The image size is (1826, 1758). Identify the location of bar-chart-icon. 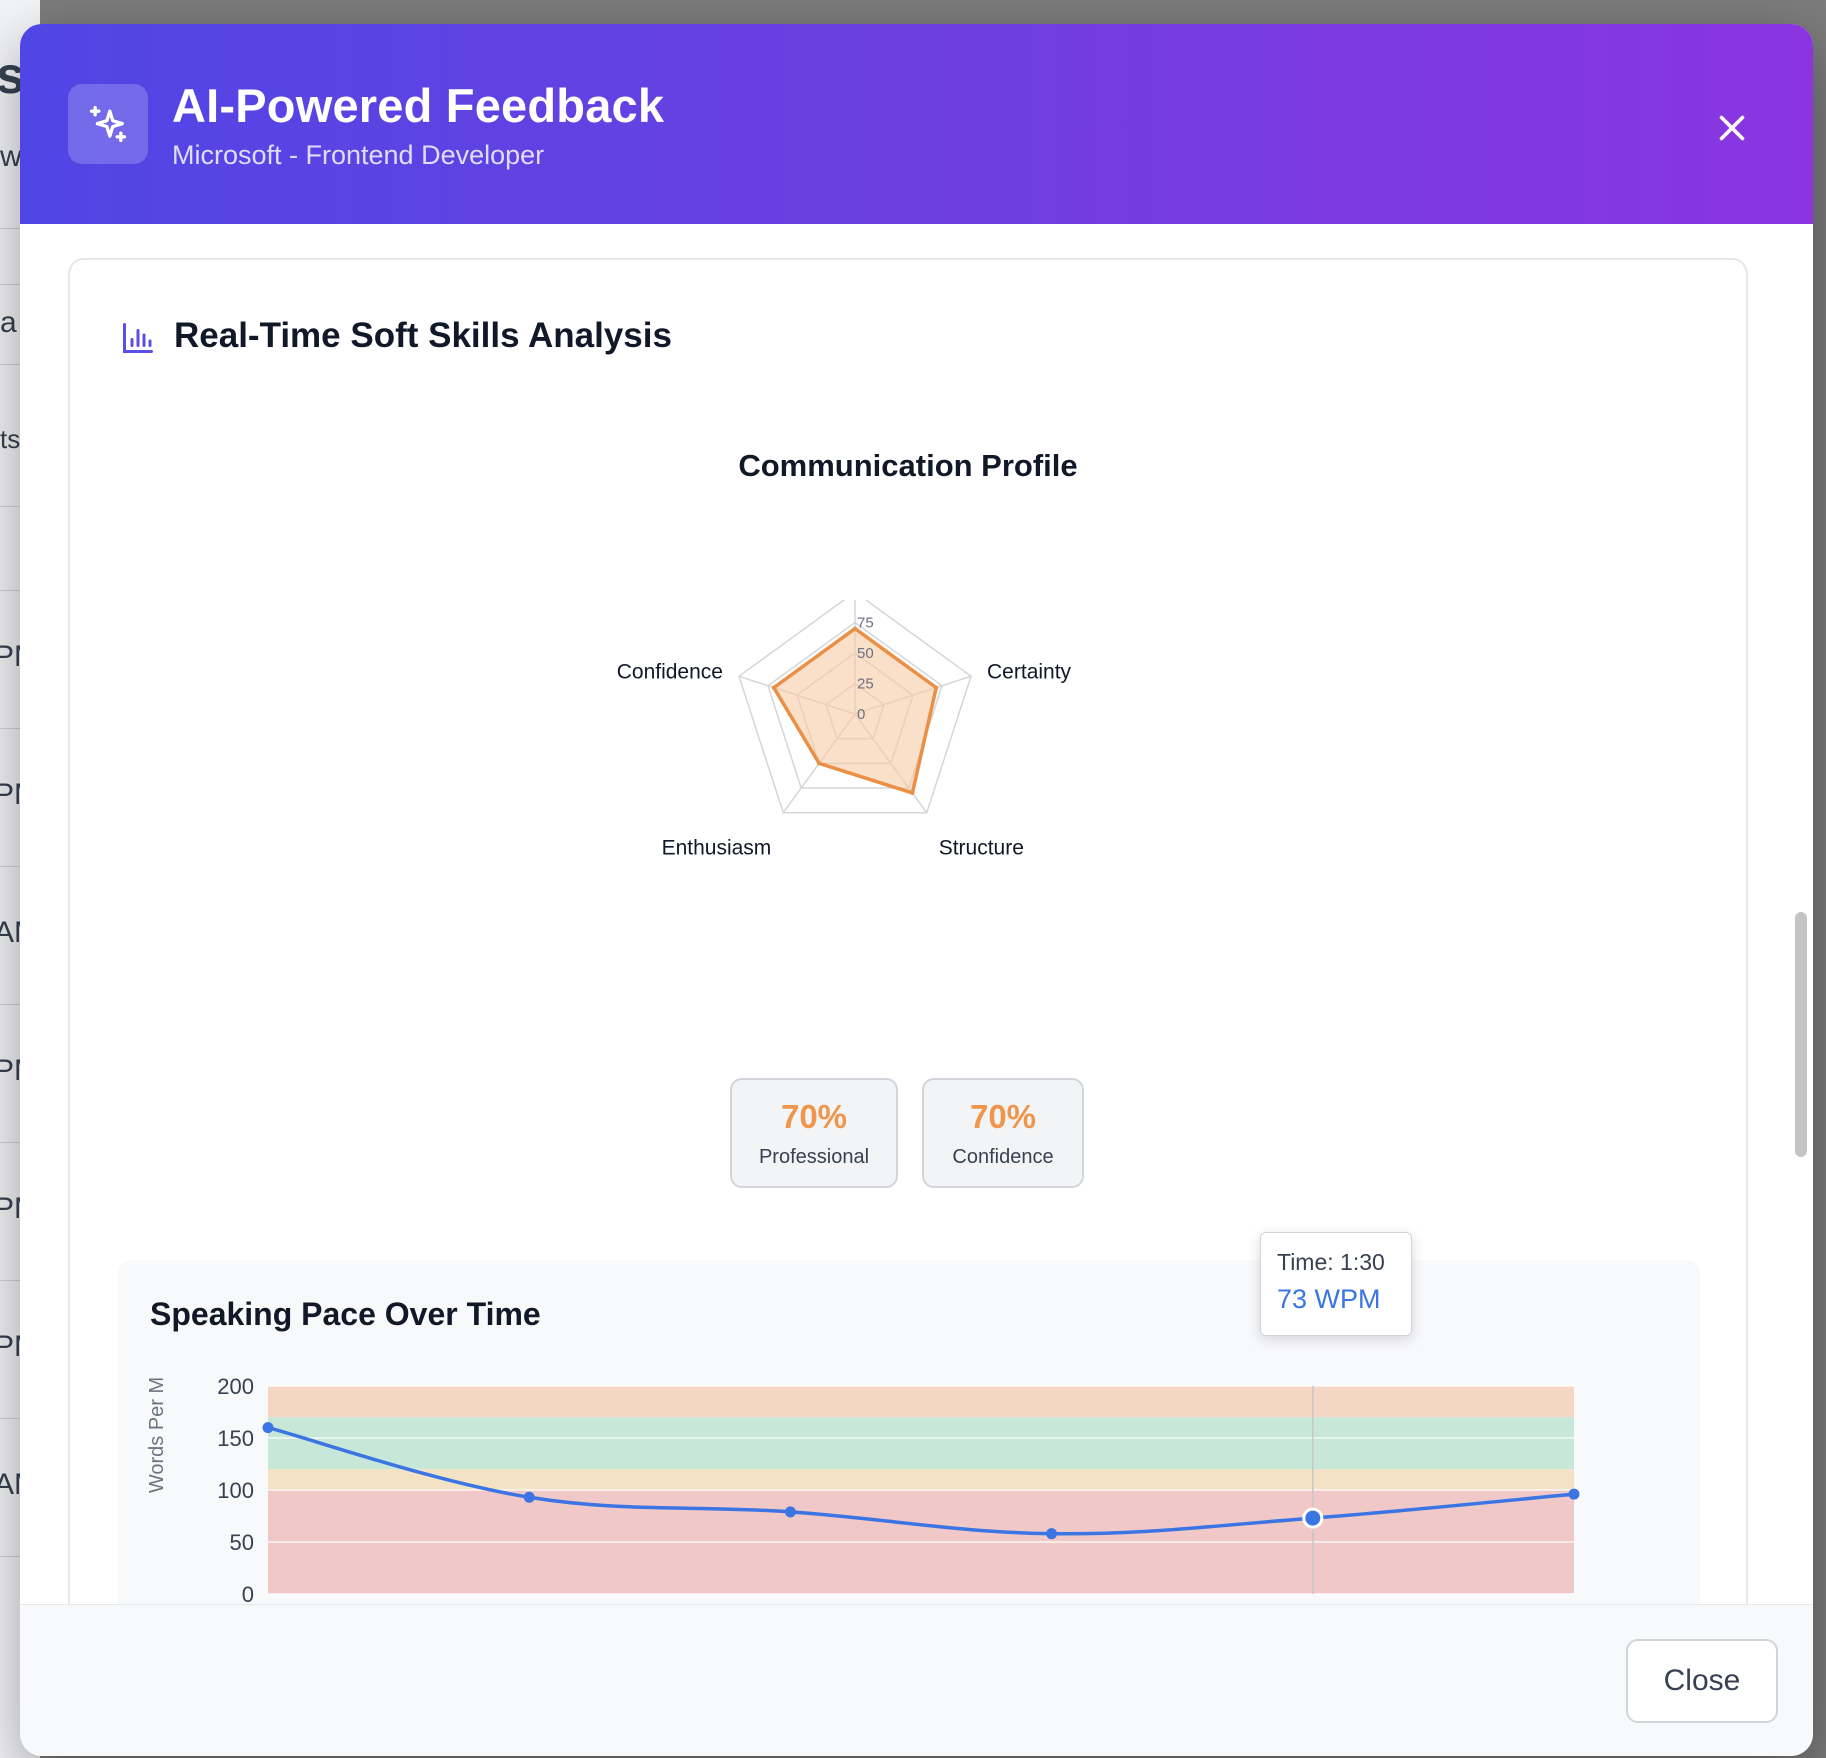
(138, 338).